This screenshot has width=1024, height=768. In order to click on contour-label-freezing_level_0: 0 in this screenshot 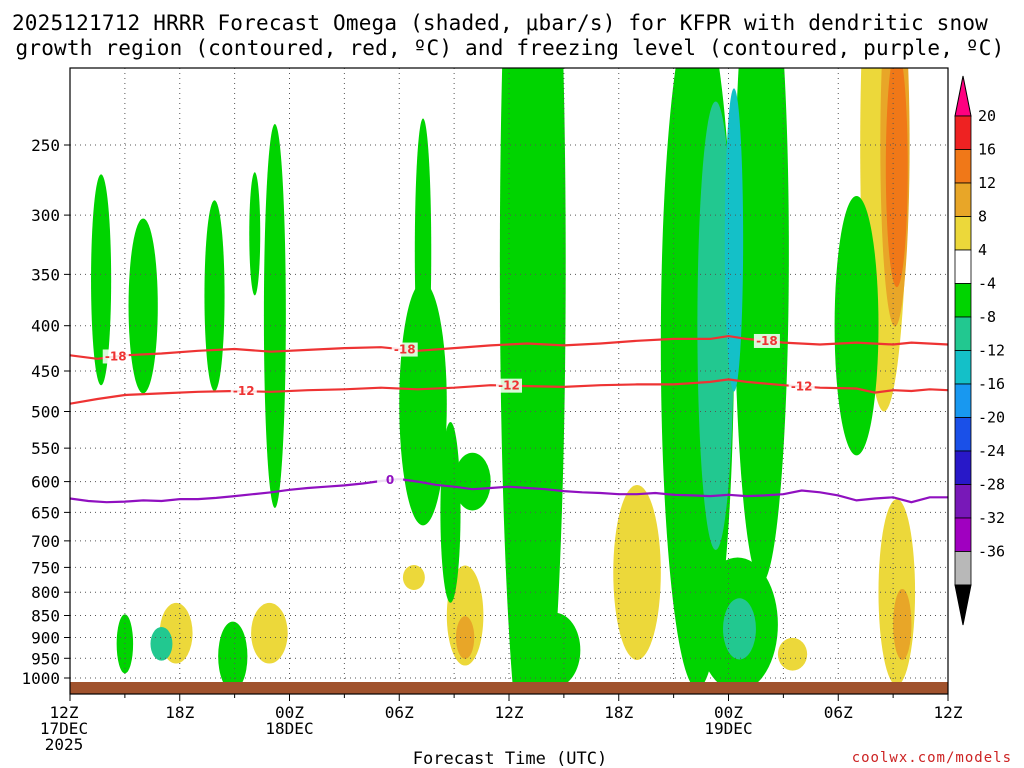, I will do `click(390, 480)`.